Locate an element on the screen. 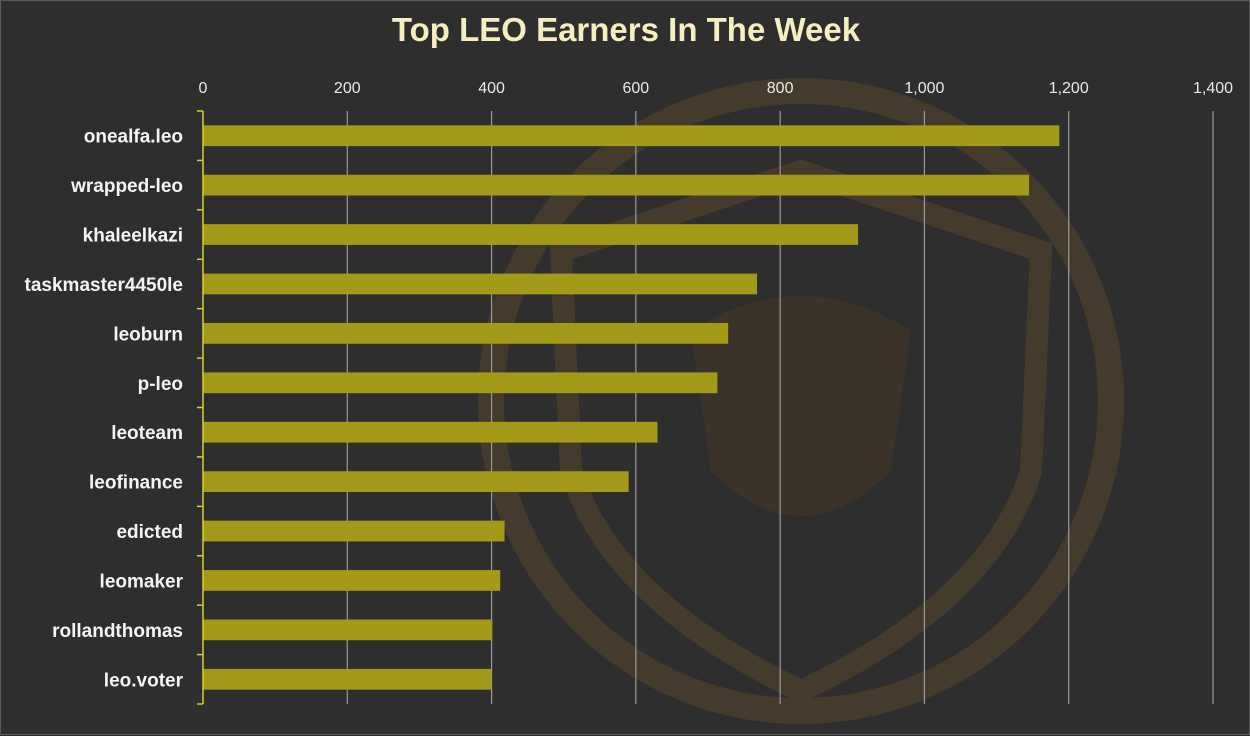  x-tick-label: 1,400 is located at coordinates (1213, 88).